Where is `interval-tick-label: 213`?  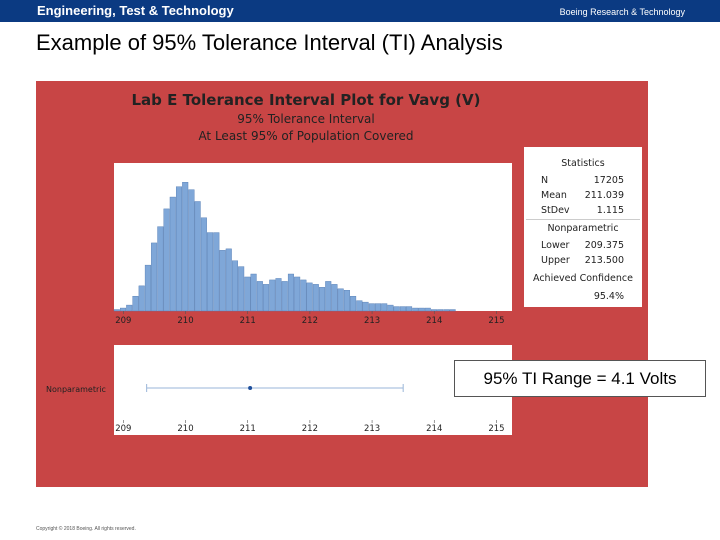 interval-tick-label: 213 is located at coordinates (372, 429).